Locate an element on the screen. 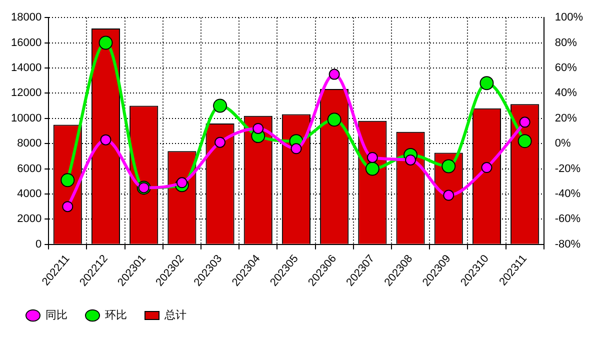 The height and width of the screenshot is (339, 598). y2-tick-label: 80% is located at coordinates (566, 42).